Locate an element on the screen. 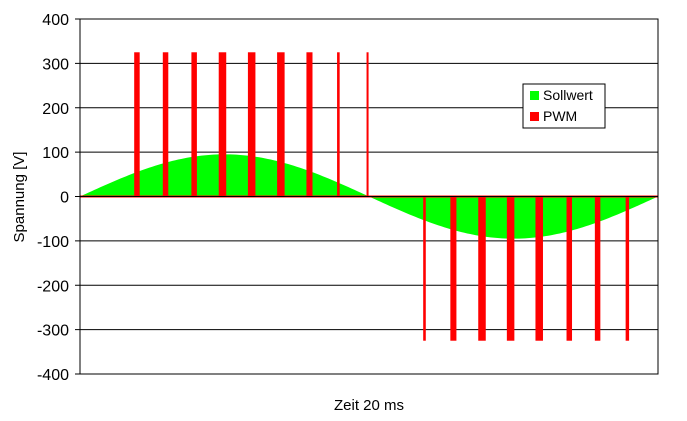 This screenshot has width=687, height=421. y-tick-label: 200 is located at coordinates (55, 109).